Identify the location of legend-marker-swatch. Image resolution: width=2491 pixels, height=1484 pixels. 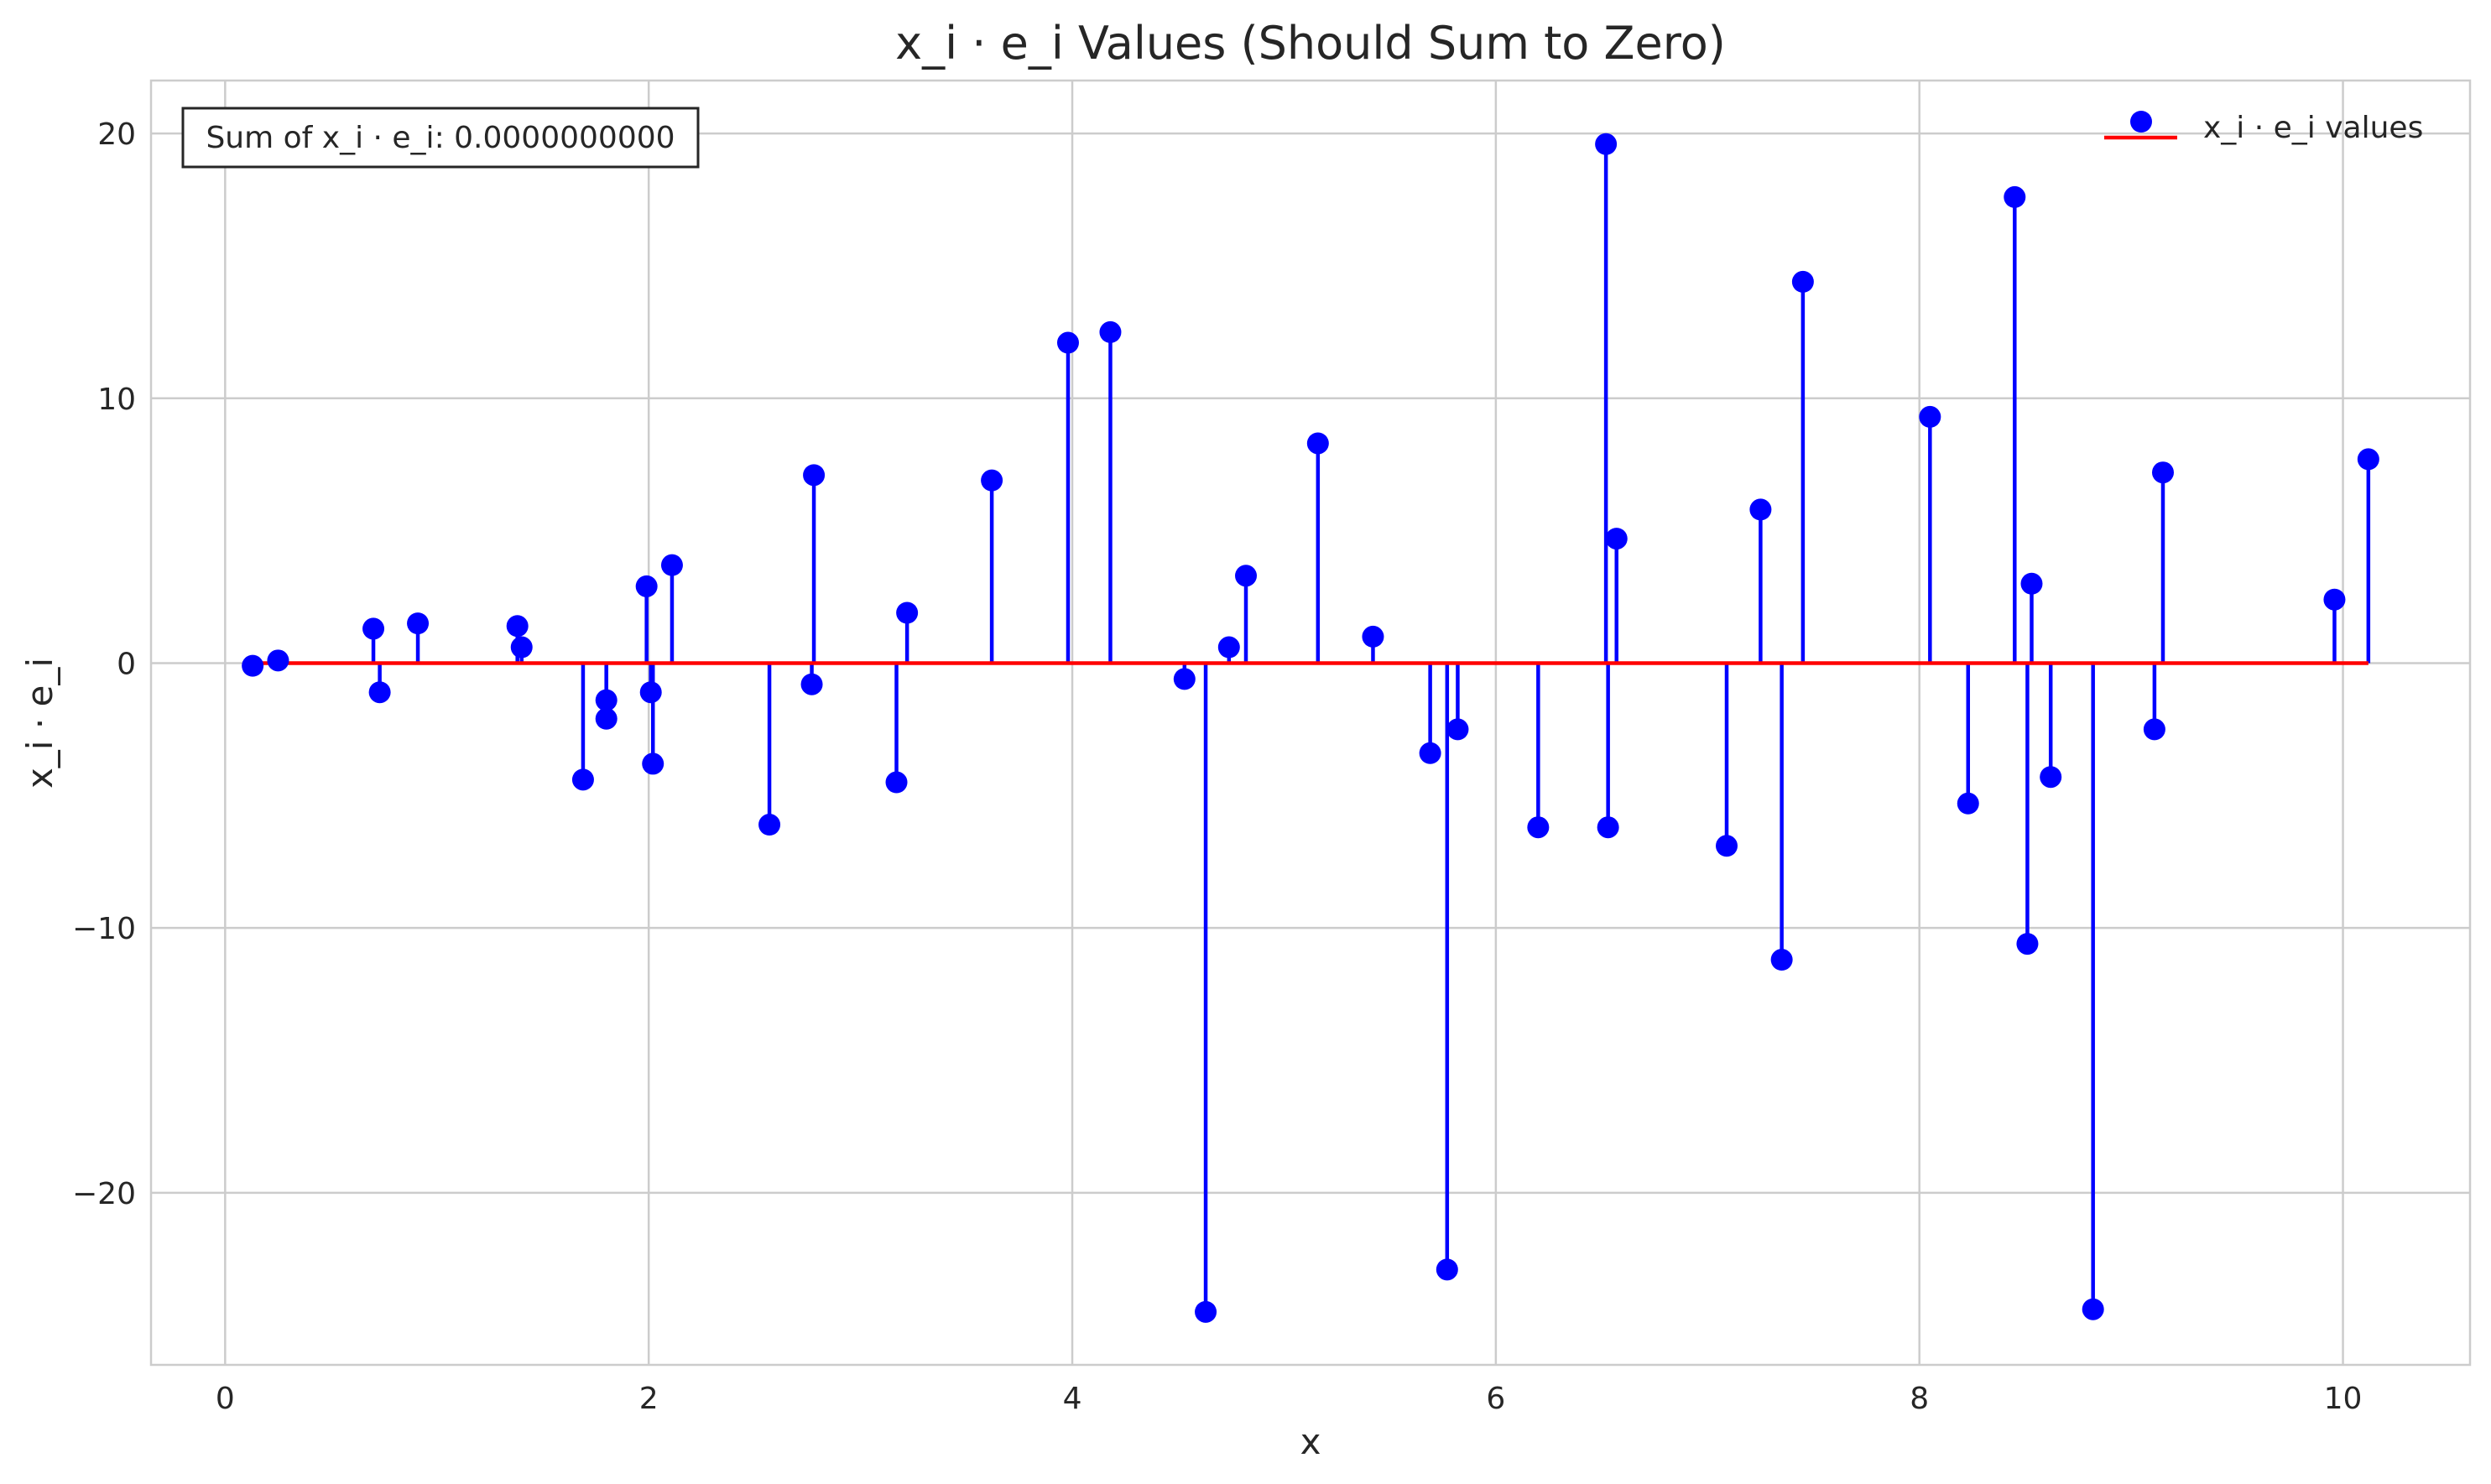
(2141, 122).